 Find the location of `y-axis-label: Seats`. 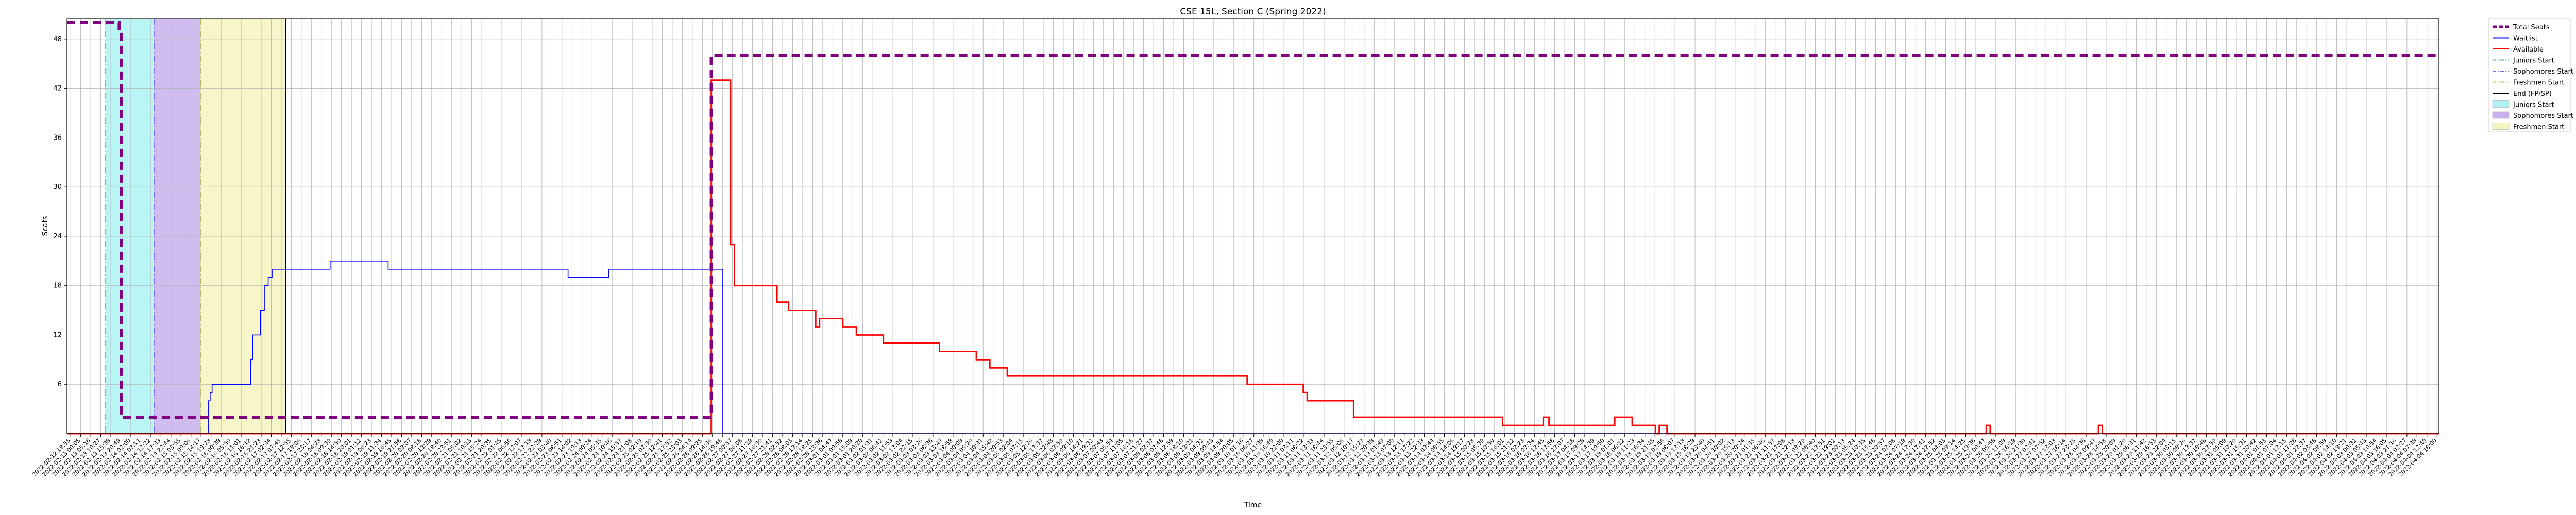

y-axis-label: Seats is located at coordinates (45, 226).